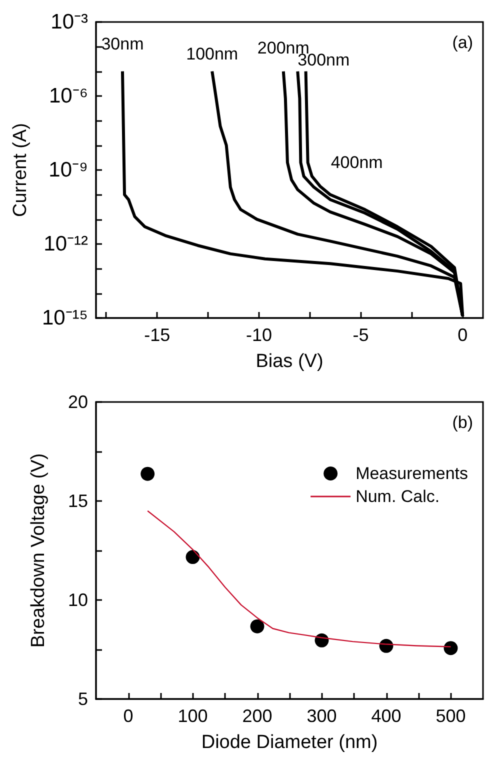  I want to click on x-tick-label: -15, so click(157, 335).